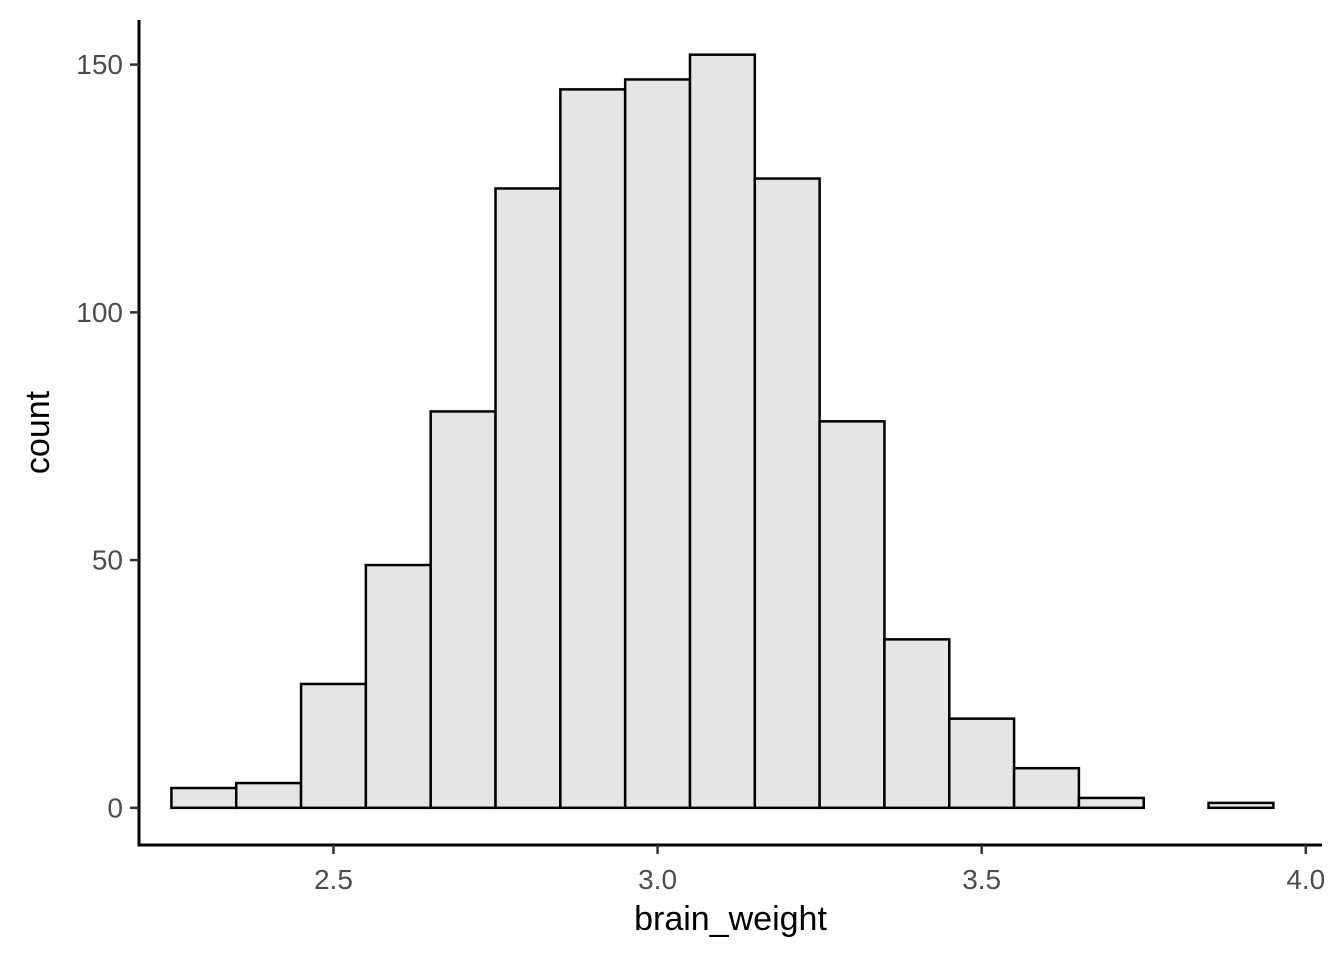 The image size is (1344, 960). What do you see at coordinates (99, 312) in the screenshot?
I see `y-tick-label: 100` at bounding box center [99, 312].